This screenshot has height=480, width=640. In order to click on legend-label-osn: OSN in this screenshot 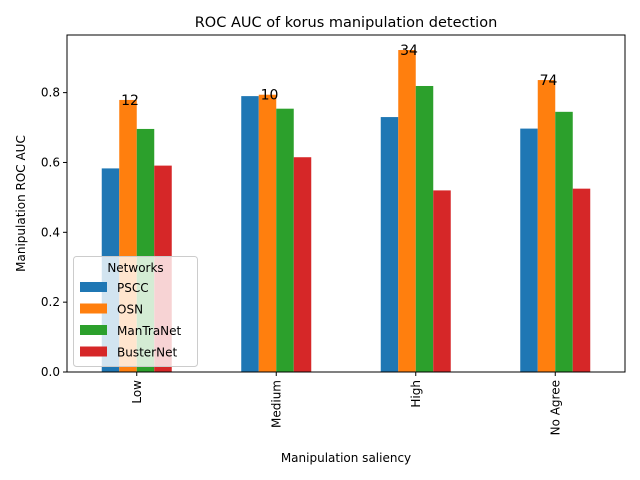, I will do `click(130, 310)`.